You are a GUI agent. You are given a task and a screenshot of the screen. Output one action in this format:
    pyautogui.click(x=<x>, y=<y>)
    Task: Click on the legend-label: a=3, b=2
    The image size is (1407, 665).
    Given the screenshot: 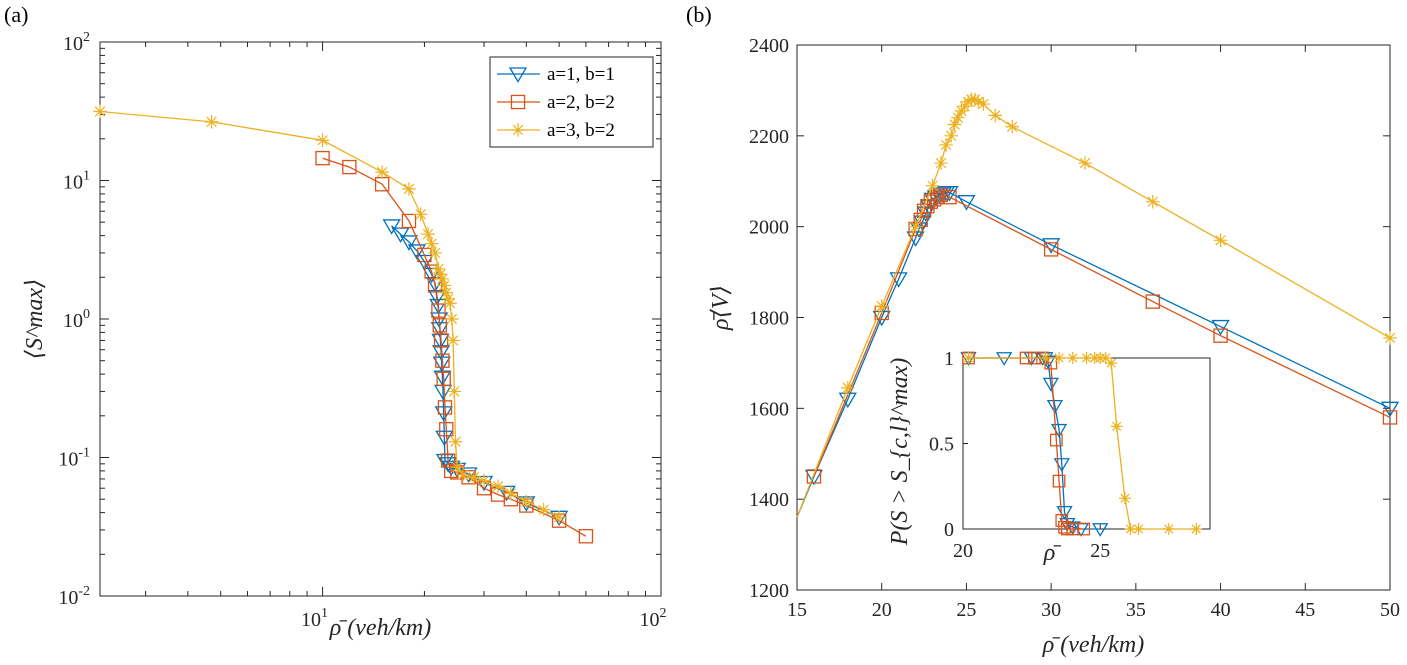 What is the action you would take?
    pyautogui.click(x=581, y=130)
    